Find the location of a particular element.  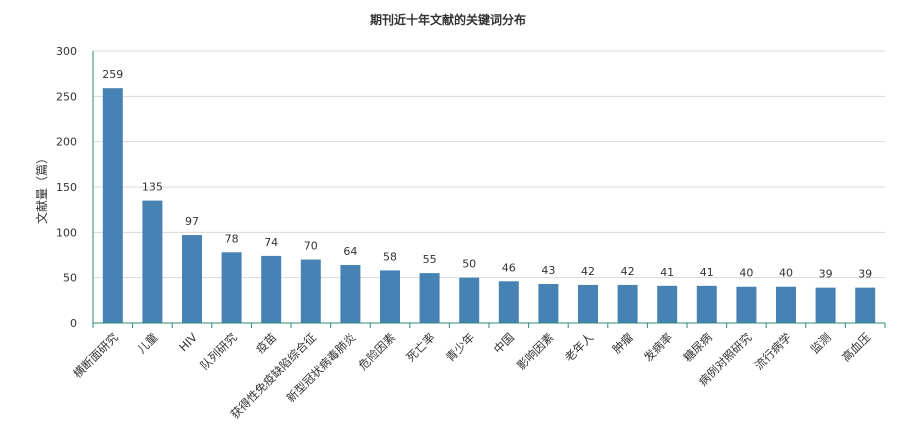

data-label: 50 is located at coordinates (469, 264).